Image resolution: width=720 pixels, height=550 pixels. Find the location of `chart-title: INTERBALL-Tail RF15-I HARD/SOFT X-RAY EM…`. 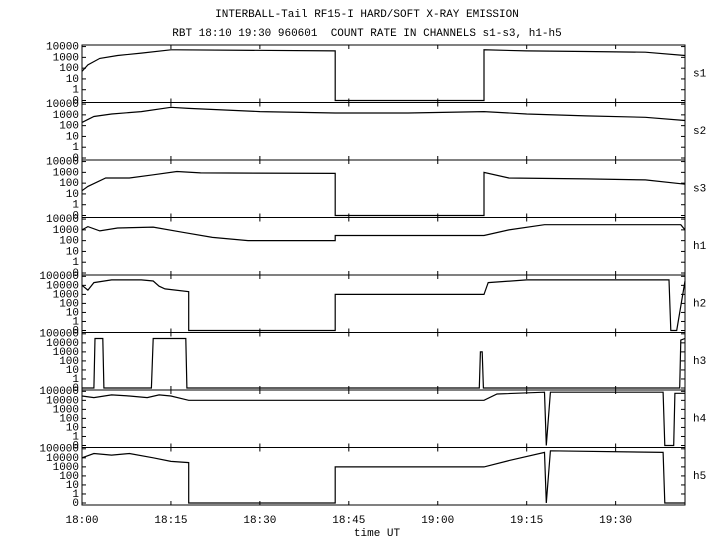

chart-title: INTERBALL-Tail RF15-I HARD/SOFT X-RAY EM… is located at coordinates (367, 15).